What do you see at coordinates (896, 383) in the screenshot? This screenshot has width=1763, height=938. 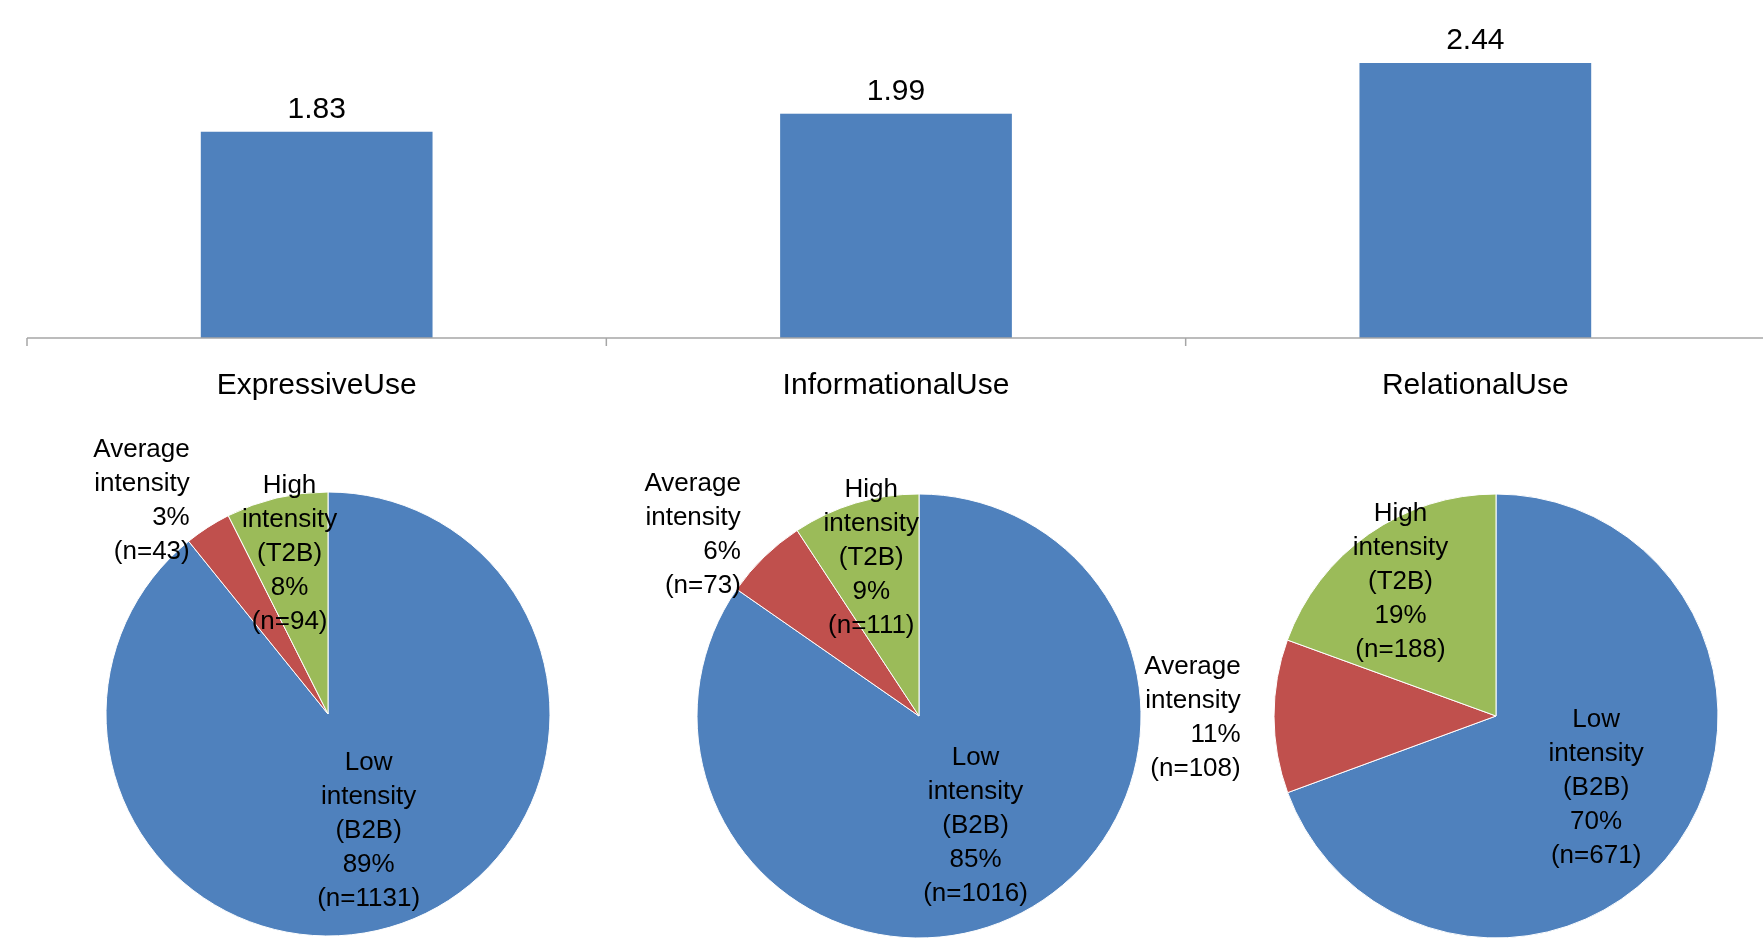 I see `x-tick-label: InformationalUse` at bounding box center [896, 383].